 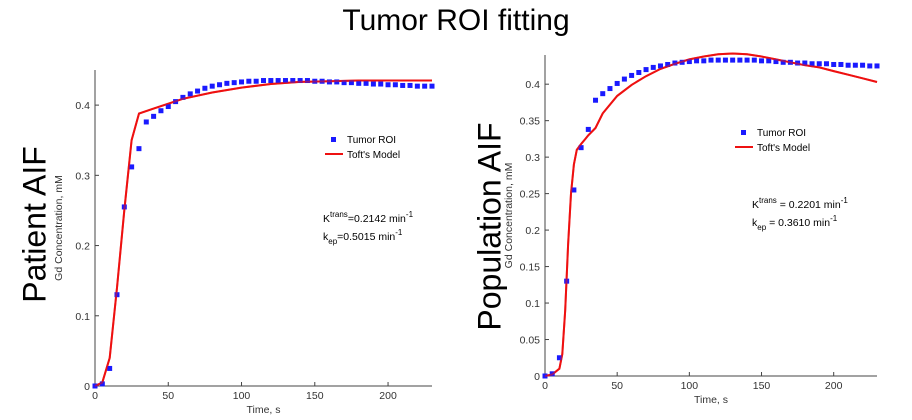 I want to click on x-tick-label: 50, so click(x=168, y=396).